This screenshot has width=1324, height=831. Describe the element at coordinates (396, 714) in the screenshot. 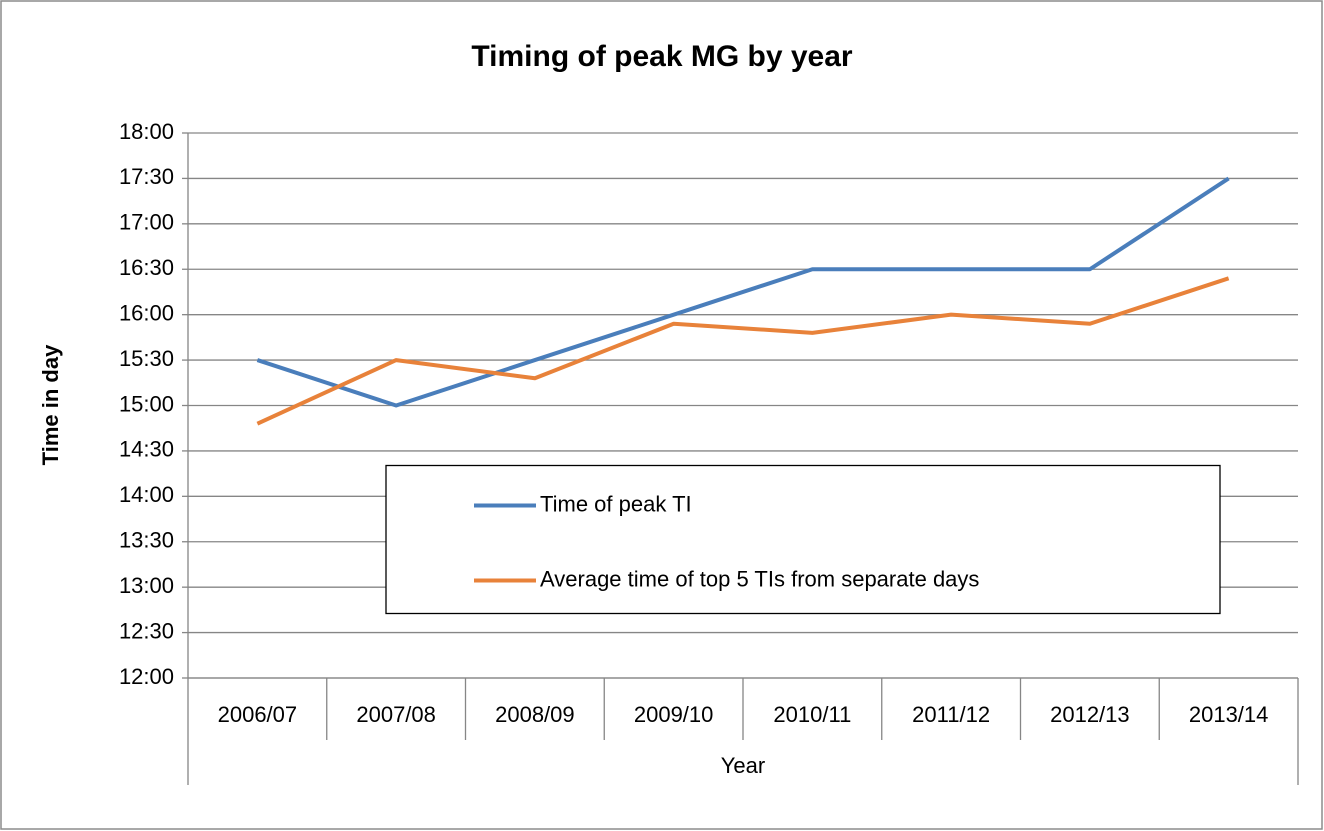

I see `x-tick-label: 2007/08` at that location.